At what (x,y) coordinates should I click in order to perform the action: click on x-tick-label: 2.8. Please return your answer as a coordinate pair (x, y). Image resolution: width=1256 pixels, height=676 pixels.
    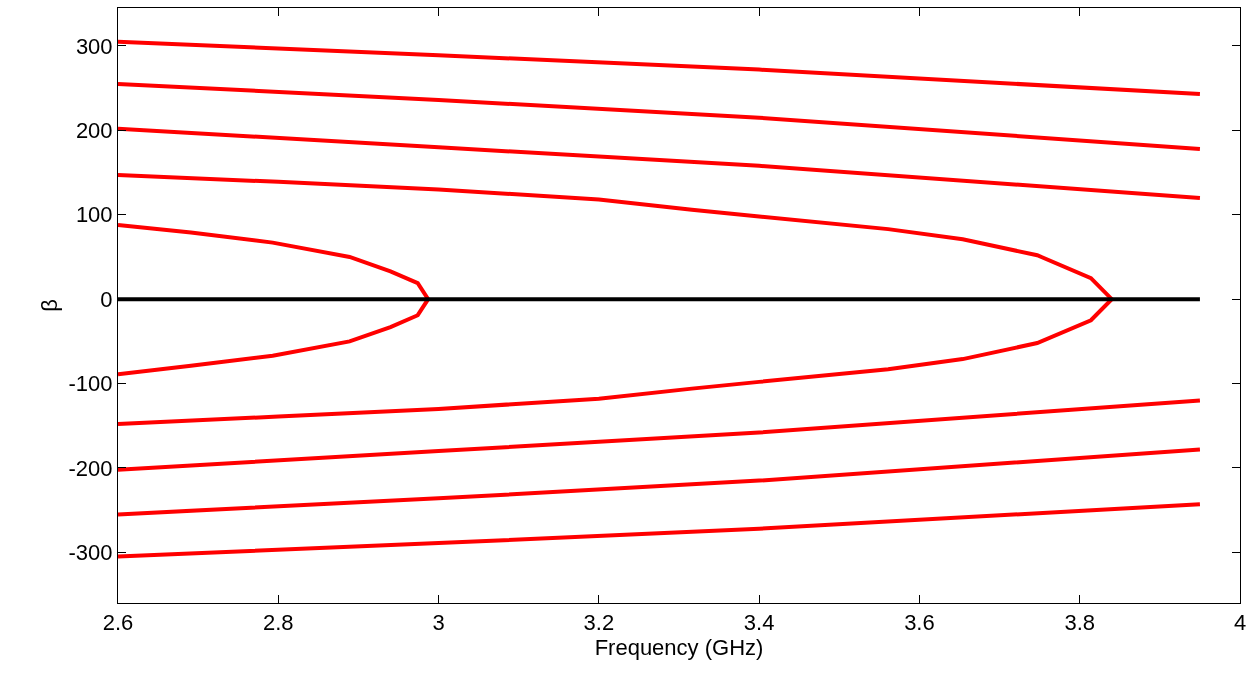
    Looking at the image, I should click on (278, 623).